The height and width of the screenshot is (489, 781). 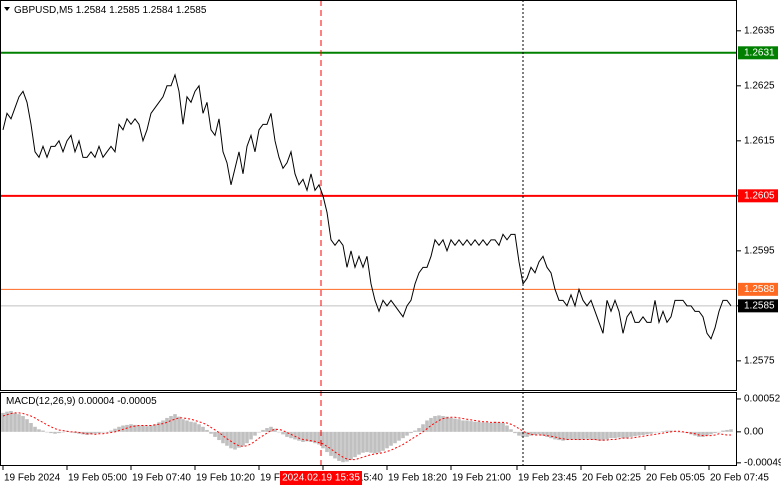 What do you see at coordinates (91, 10) in the screenshot?
I see `open: 1.2584` at bounding box center [91, 10].